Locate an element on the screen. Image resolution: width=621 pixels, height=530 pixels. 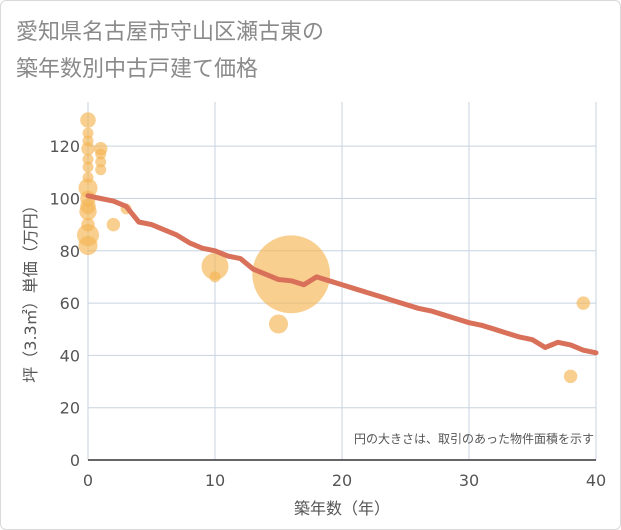
y-tick-label: 120 is located at coordinates (64, 146).